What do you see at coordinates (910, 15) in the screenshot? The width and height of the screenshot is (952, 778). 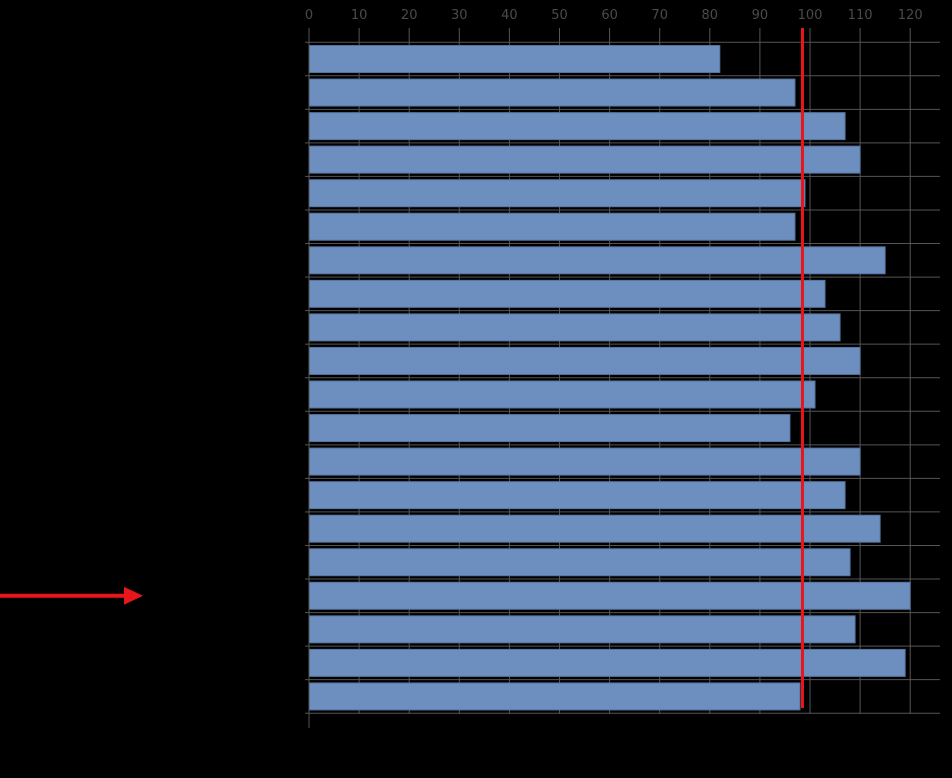 I see `x-tick-label: 120` at bounding box center [910, 15].